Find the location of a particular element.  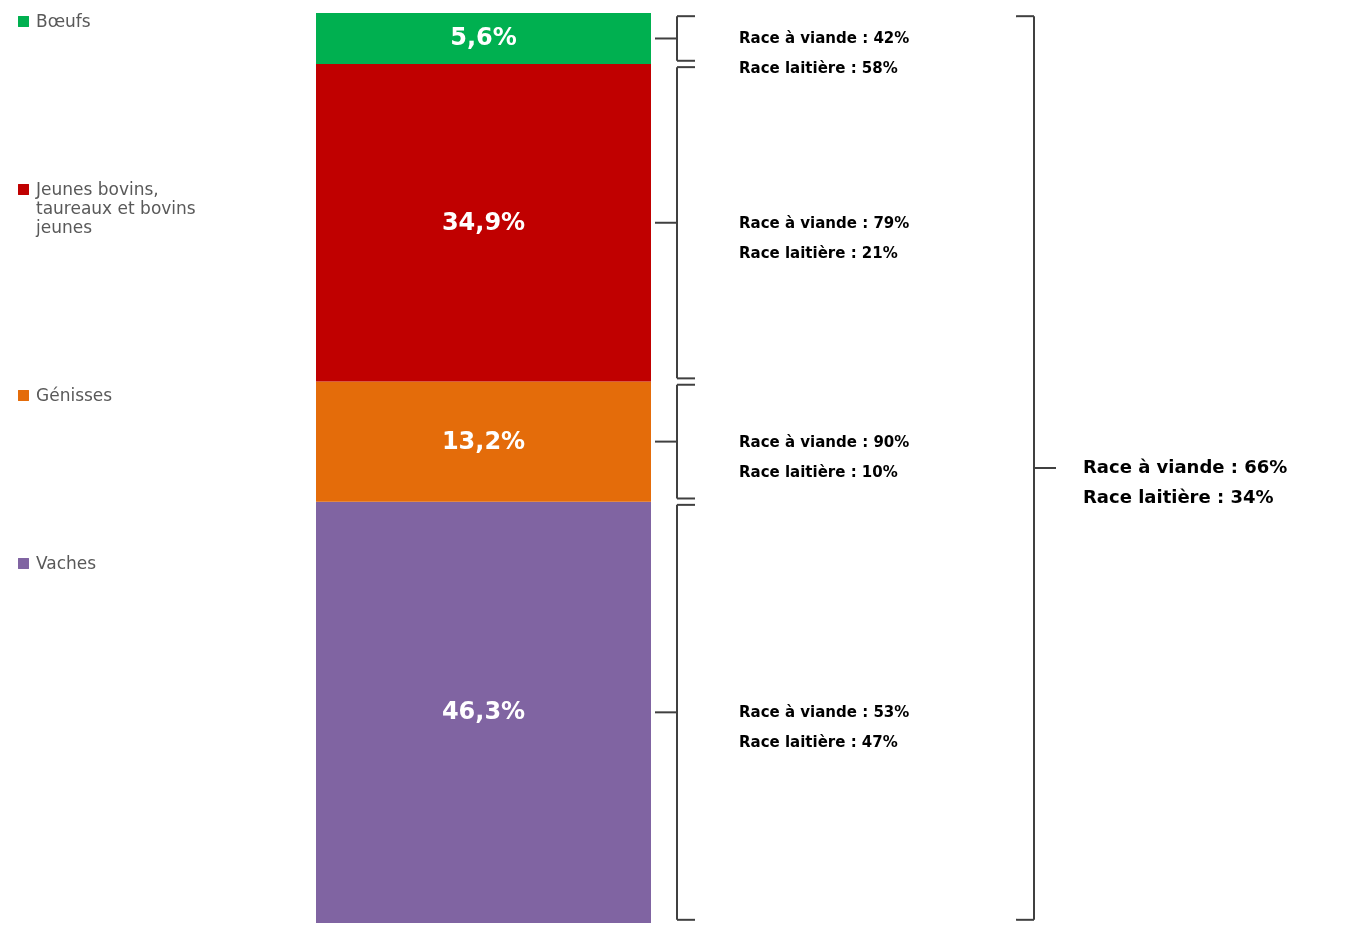

text: Race à viande : 66% Race laitière : 34% is located at coordinates (1185, 481).